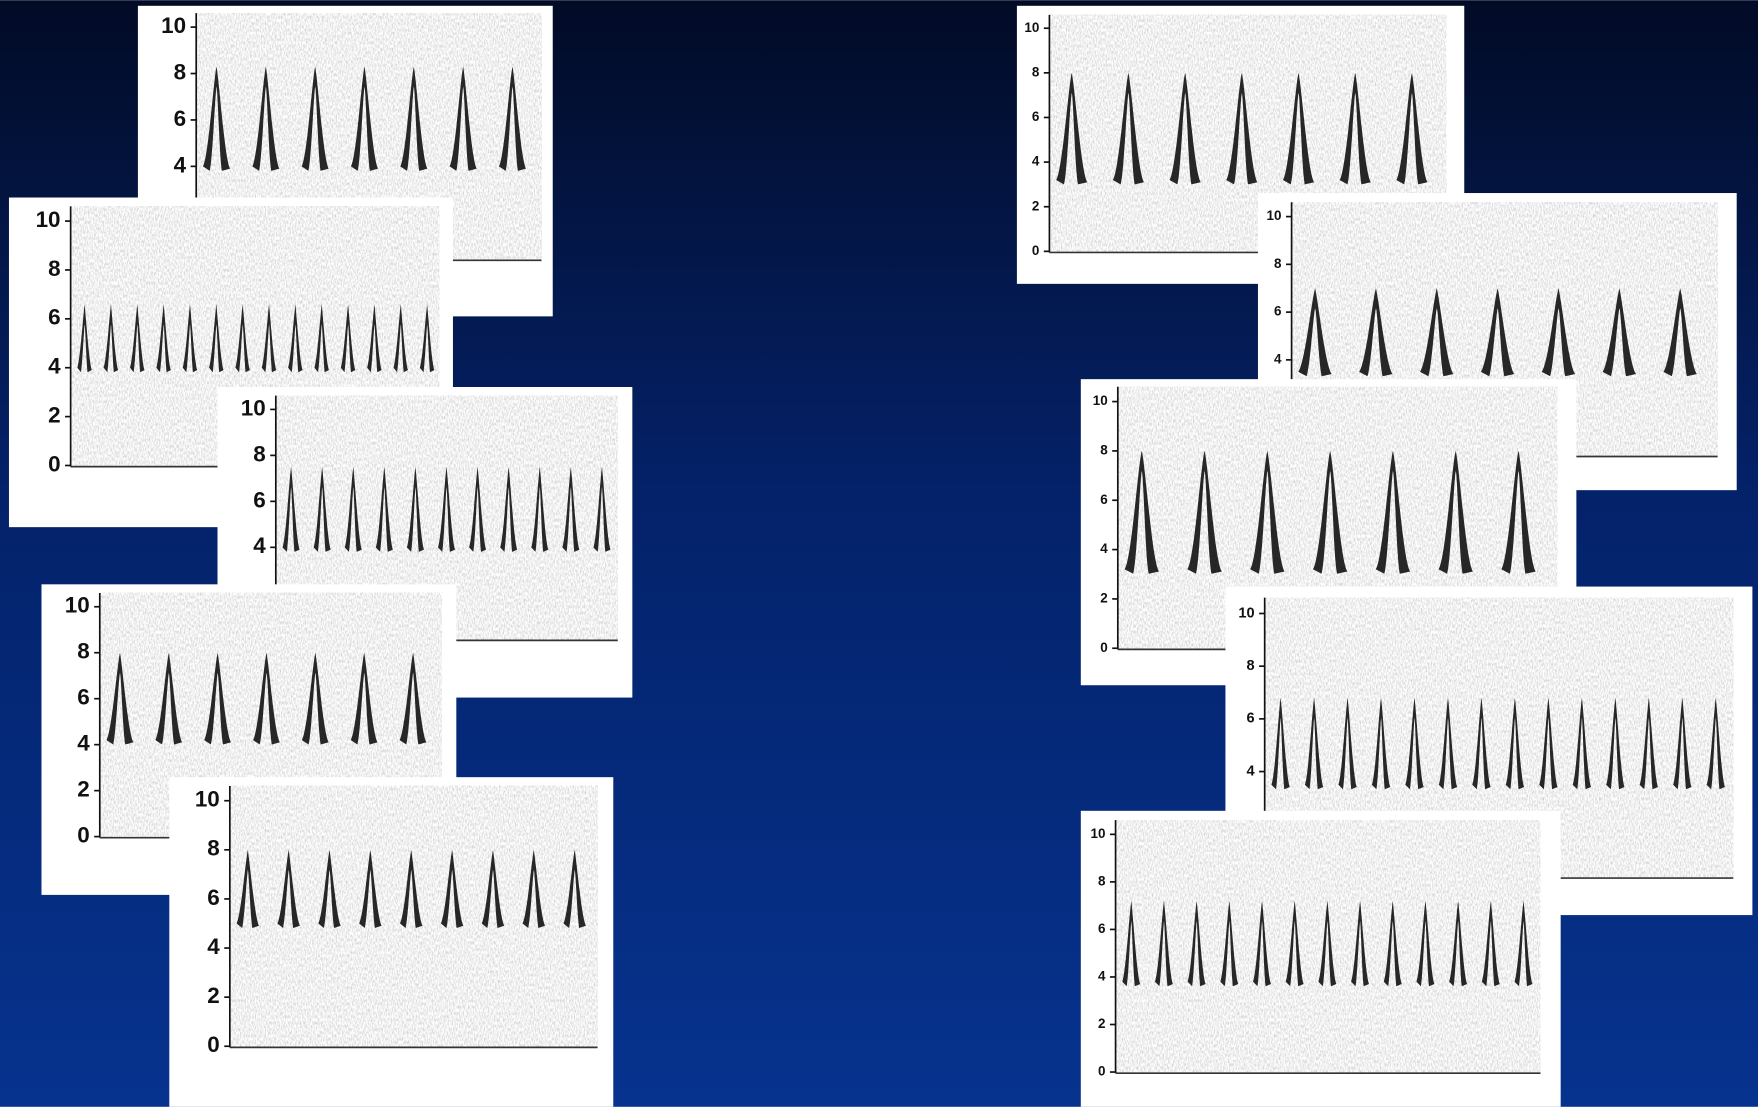  I want to click on spectrogram-panel: 10 8 6 4, so click(345, 161).